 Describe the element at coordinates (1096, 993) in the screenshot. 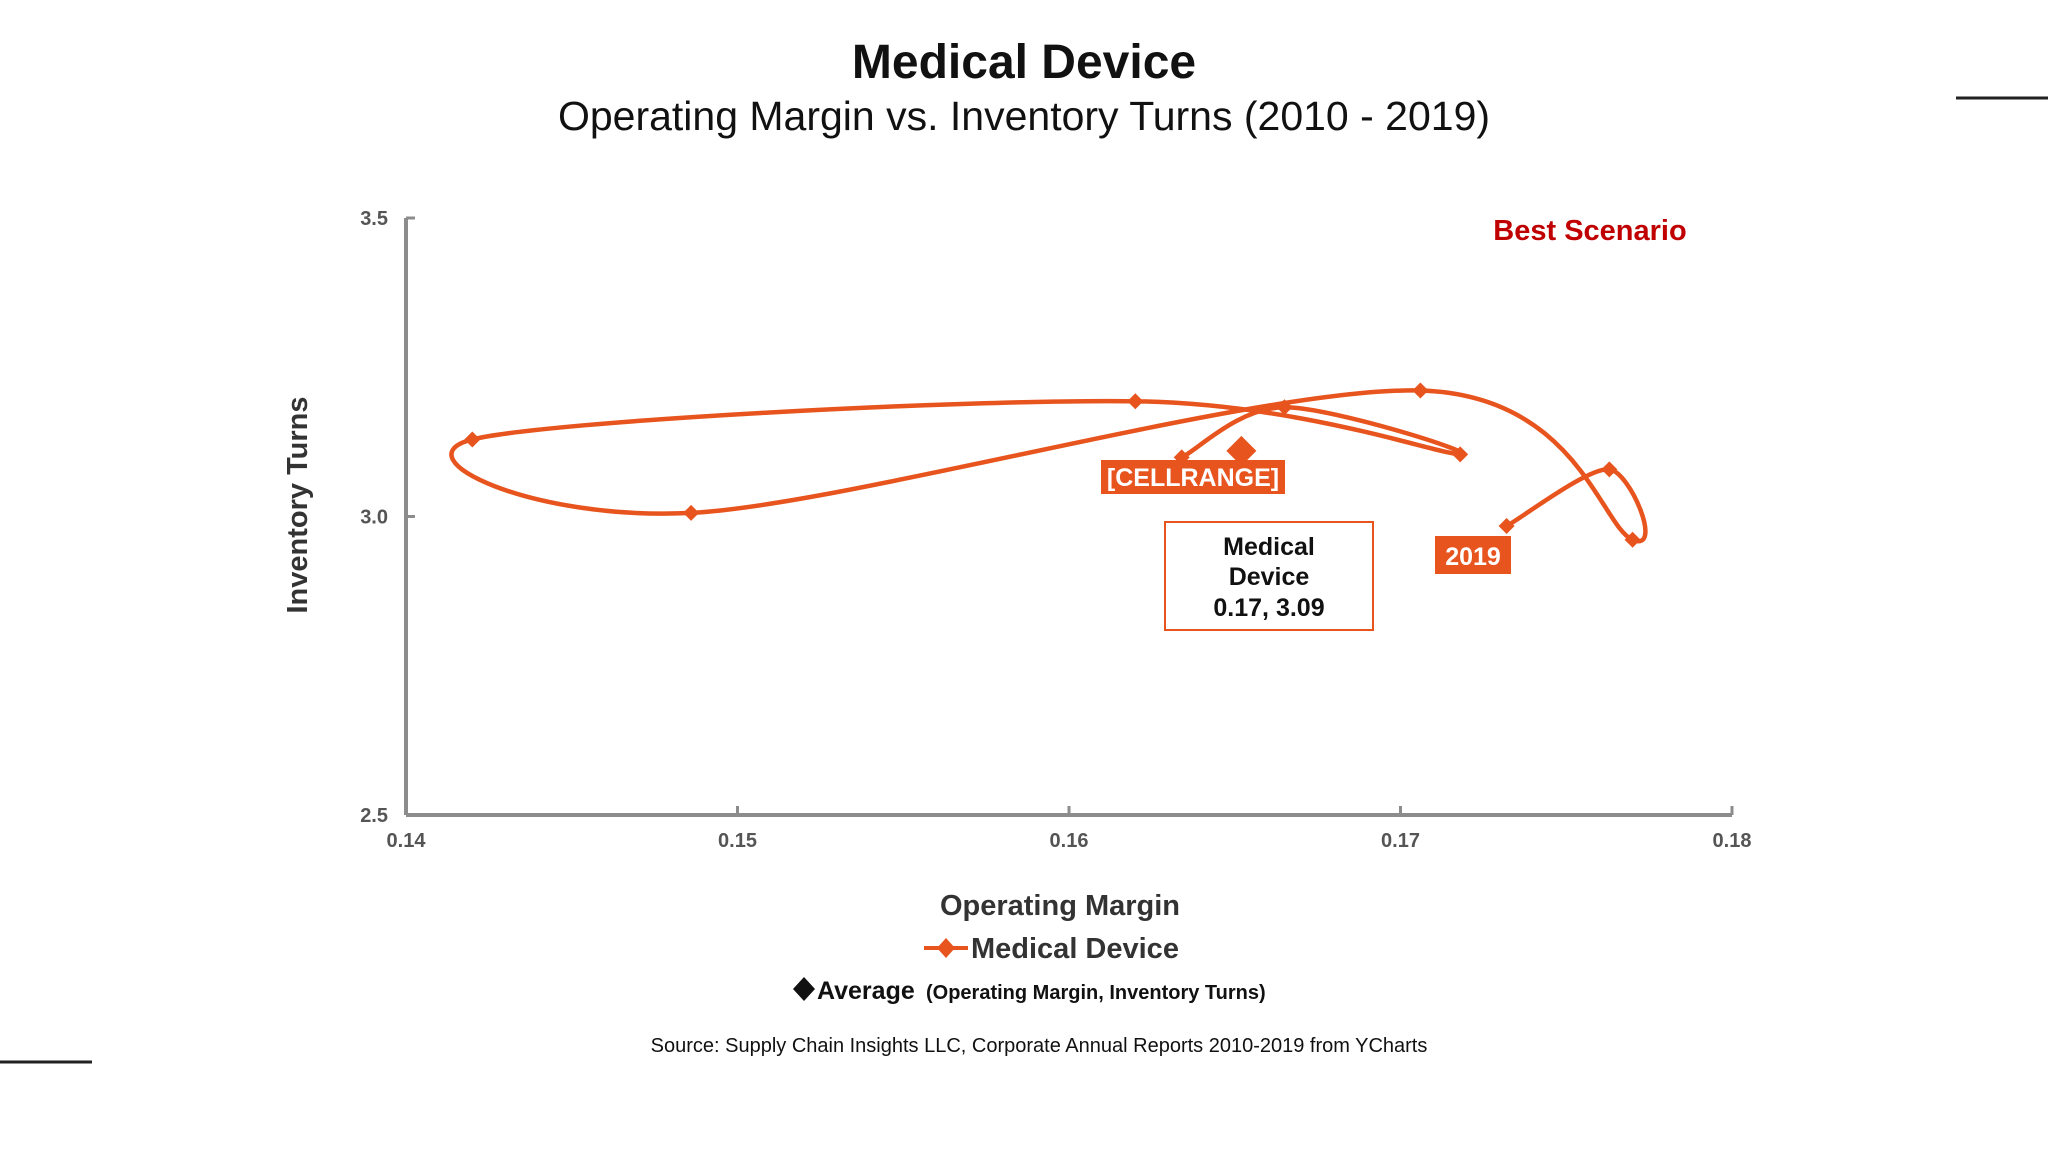

I see `legend-average-note: (Operating Margin, Inventory Turns)` at that location.